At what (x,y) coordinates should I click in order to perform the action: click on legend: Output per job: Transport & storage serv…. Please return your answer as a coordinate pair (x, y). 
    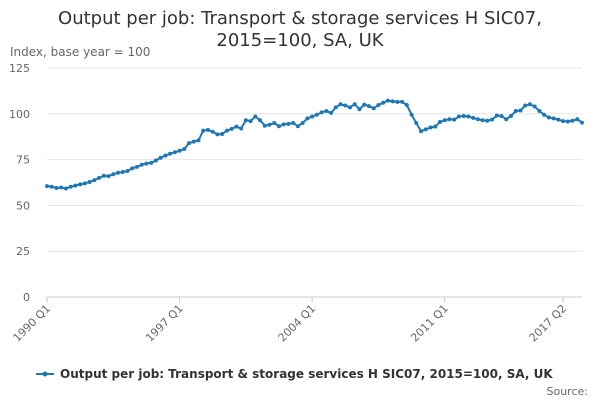
    Looking at the image, I should click on (294, 374).